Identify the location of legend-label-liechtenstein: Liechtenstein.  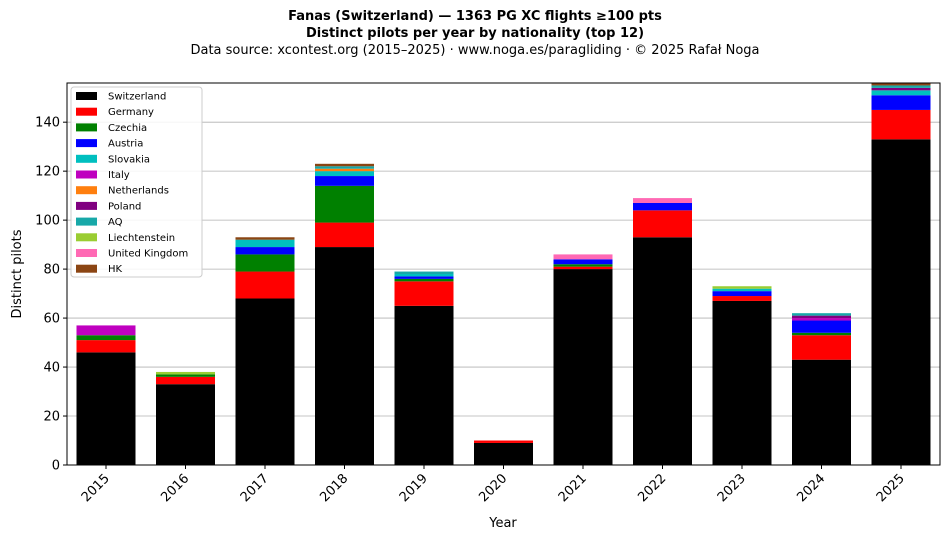
(141, 238).